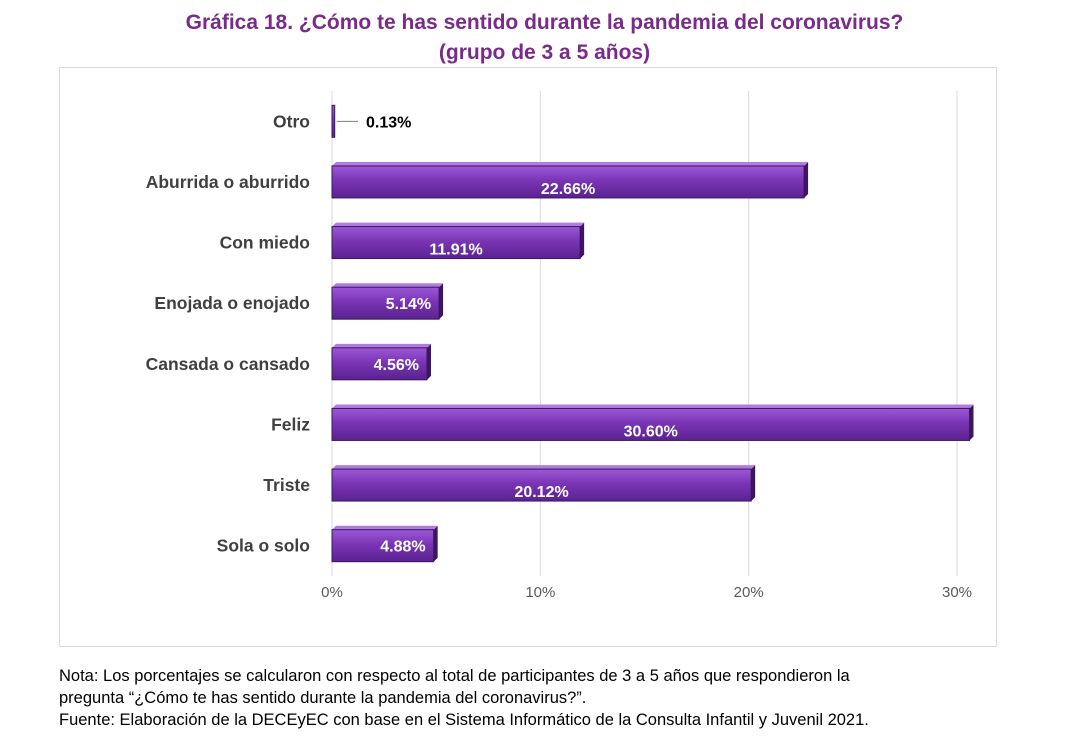 The height and width of the screenshot is (747, 1089). Describe the element at coordinates (540, 592) in the screenshot. I see `x-tick-label: 10%` at that location.